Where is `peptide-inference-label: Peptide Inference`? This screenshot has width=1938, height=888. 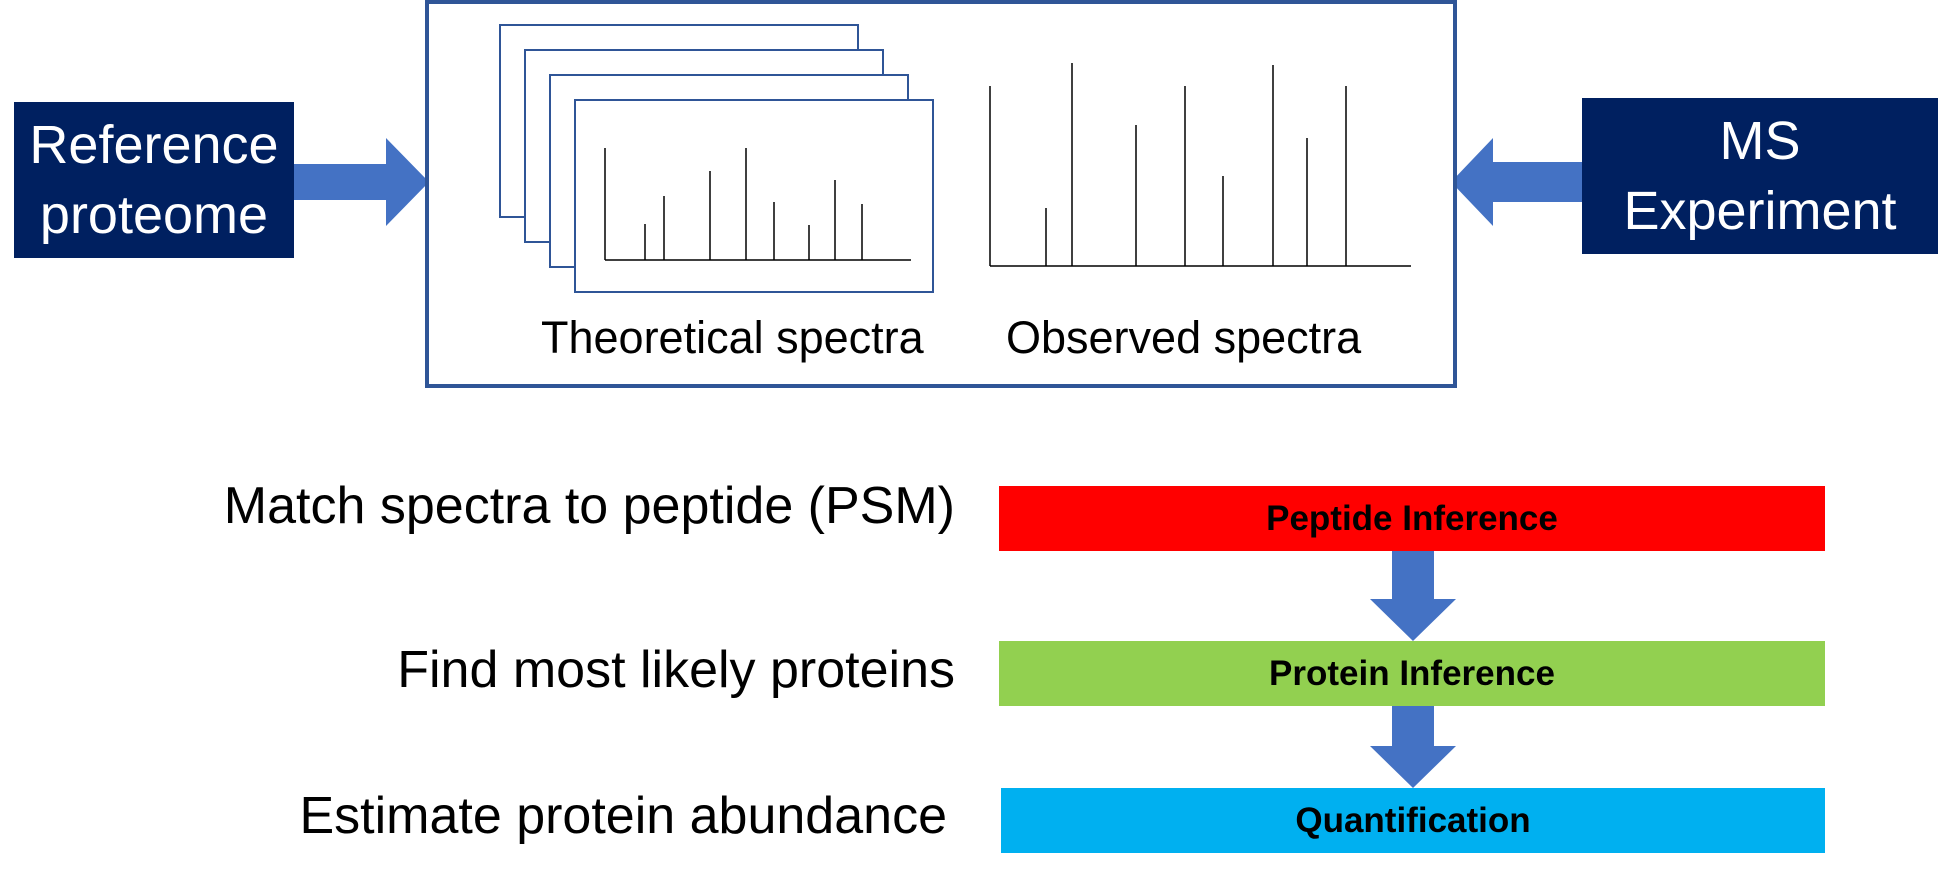
peptide-inference-label: Peptide Inference is located at coordinates (1412, 518).